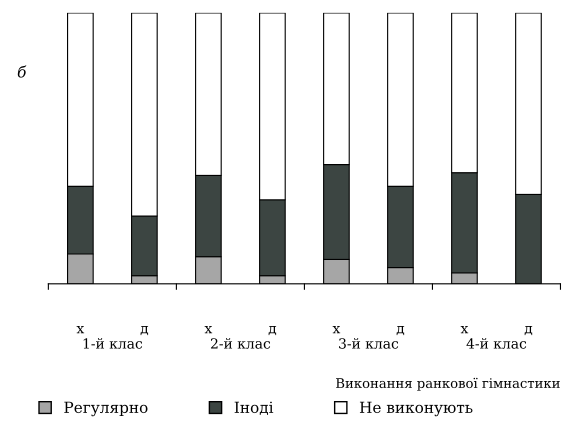 This screenshot has width=569, height=430. What do you see at coordinates (22, 71) in the screenshot?
I see `text: б` at bounding box center [22, 71].